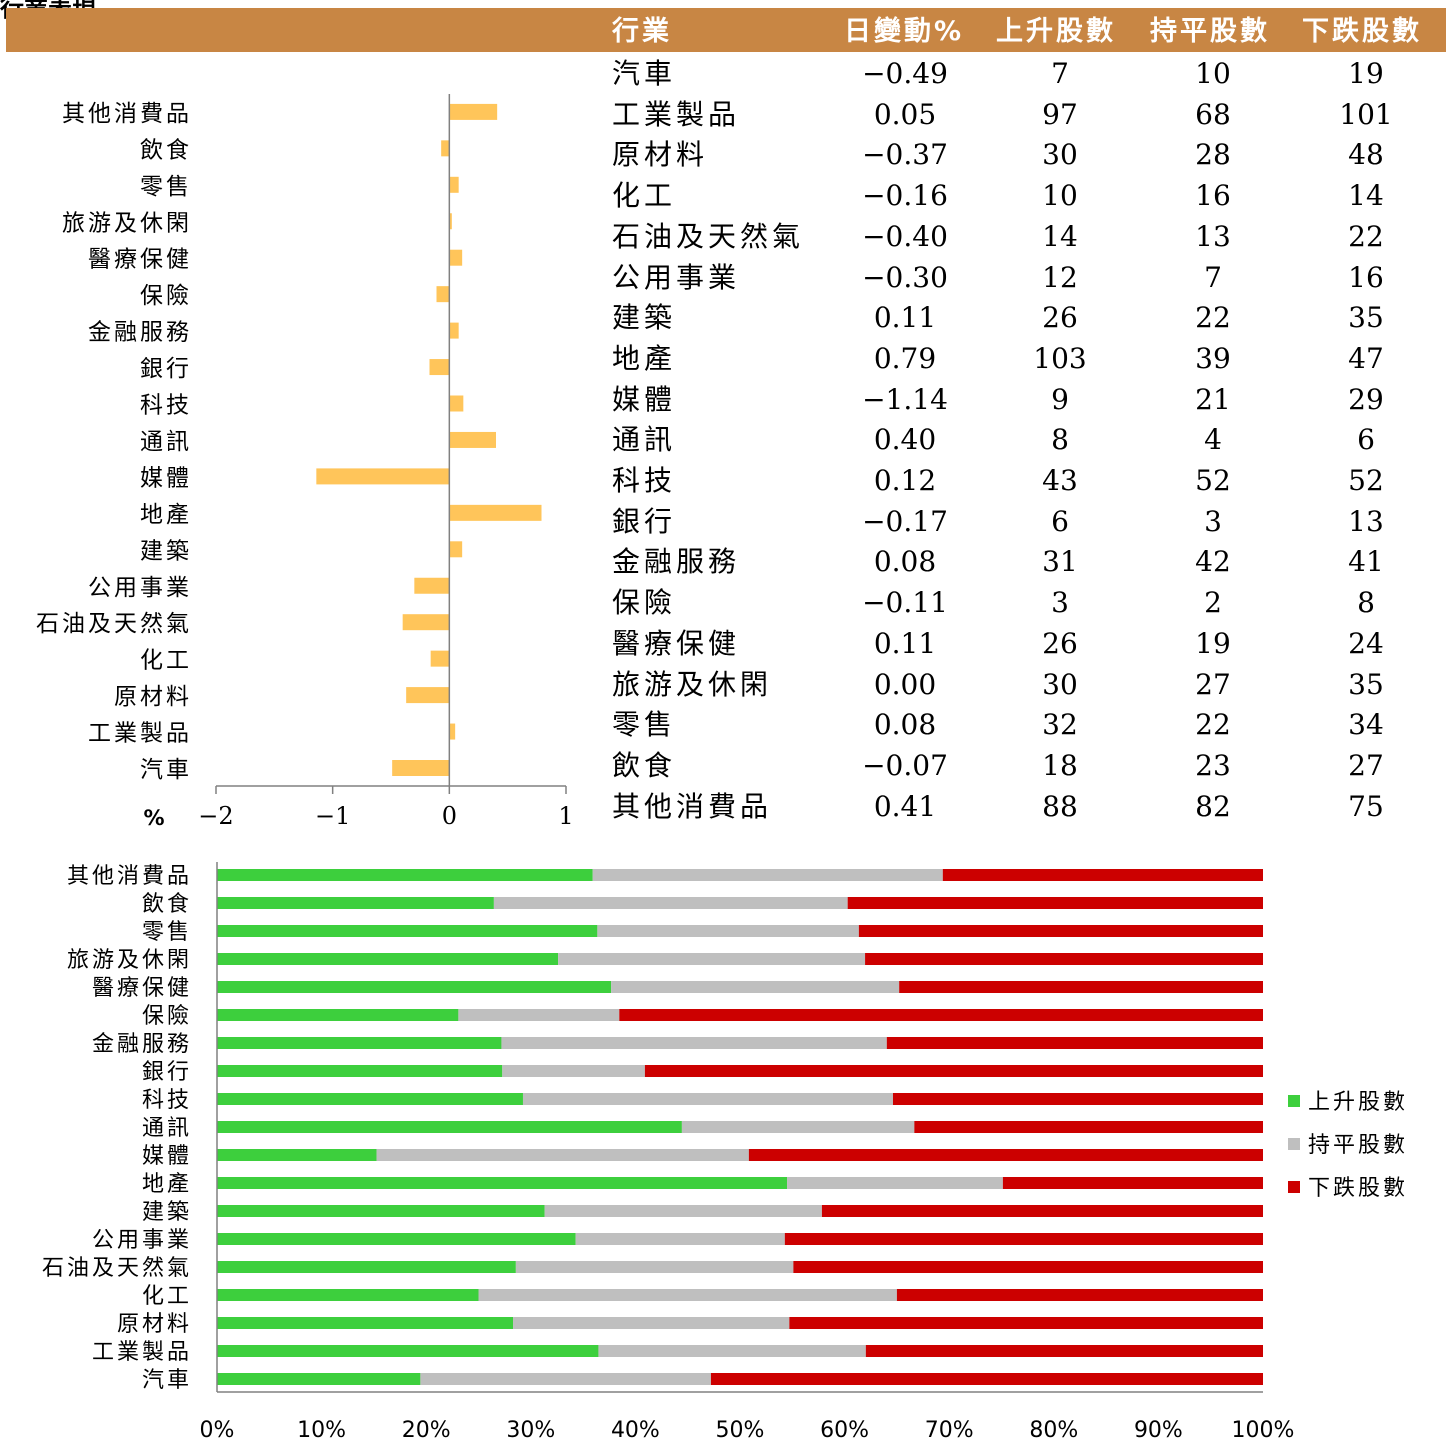 Image resolution: width=1446 pixels, height=1443 pixels. I want to click on sector-name: 銀行, so click(644, 521).